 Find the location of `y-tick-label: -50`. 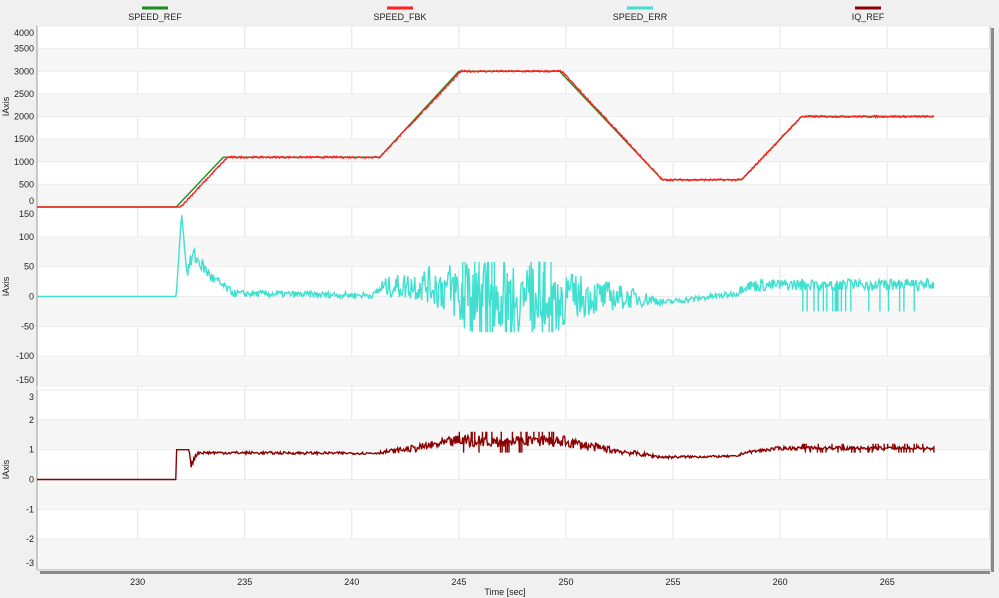

y-tick-label: -50 is located at coordinates (27, 326).